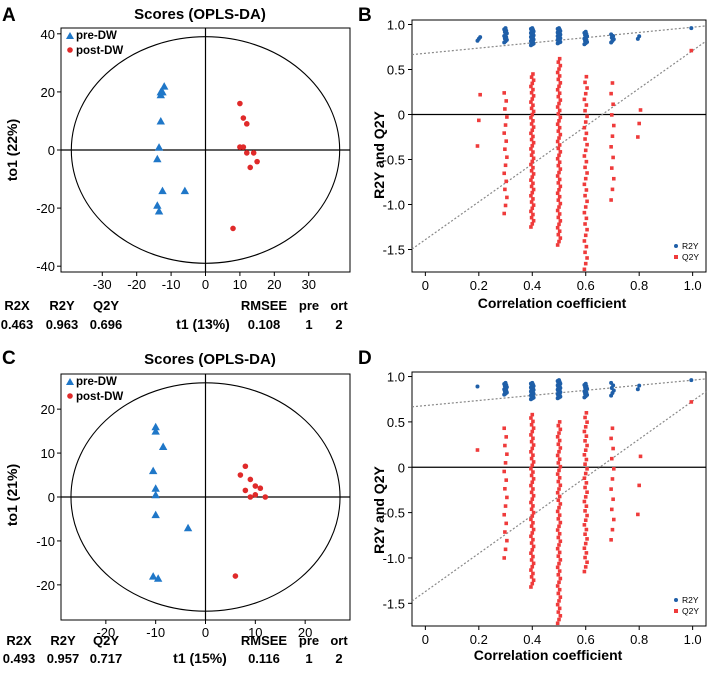 Image resolution: width=708 pixels, height=684 pixels. I want to click on panel-d-ylabel: R2Y and Q2Y, so click(379, 510).